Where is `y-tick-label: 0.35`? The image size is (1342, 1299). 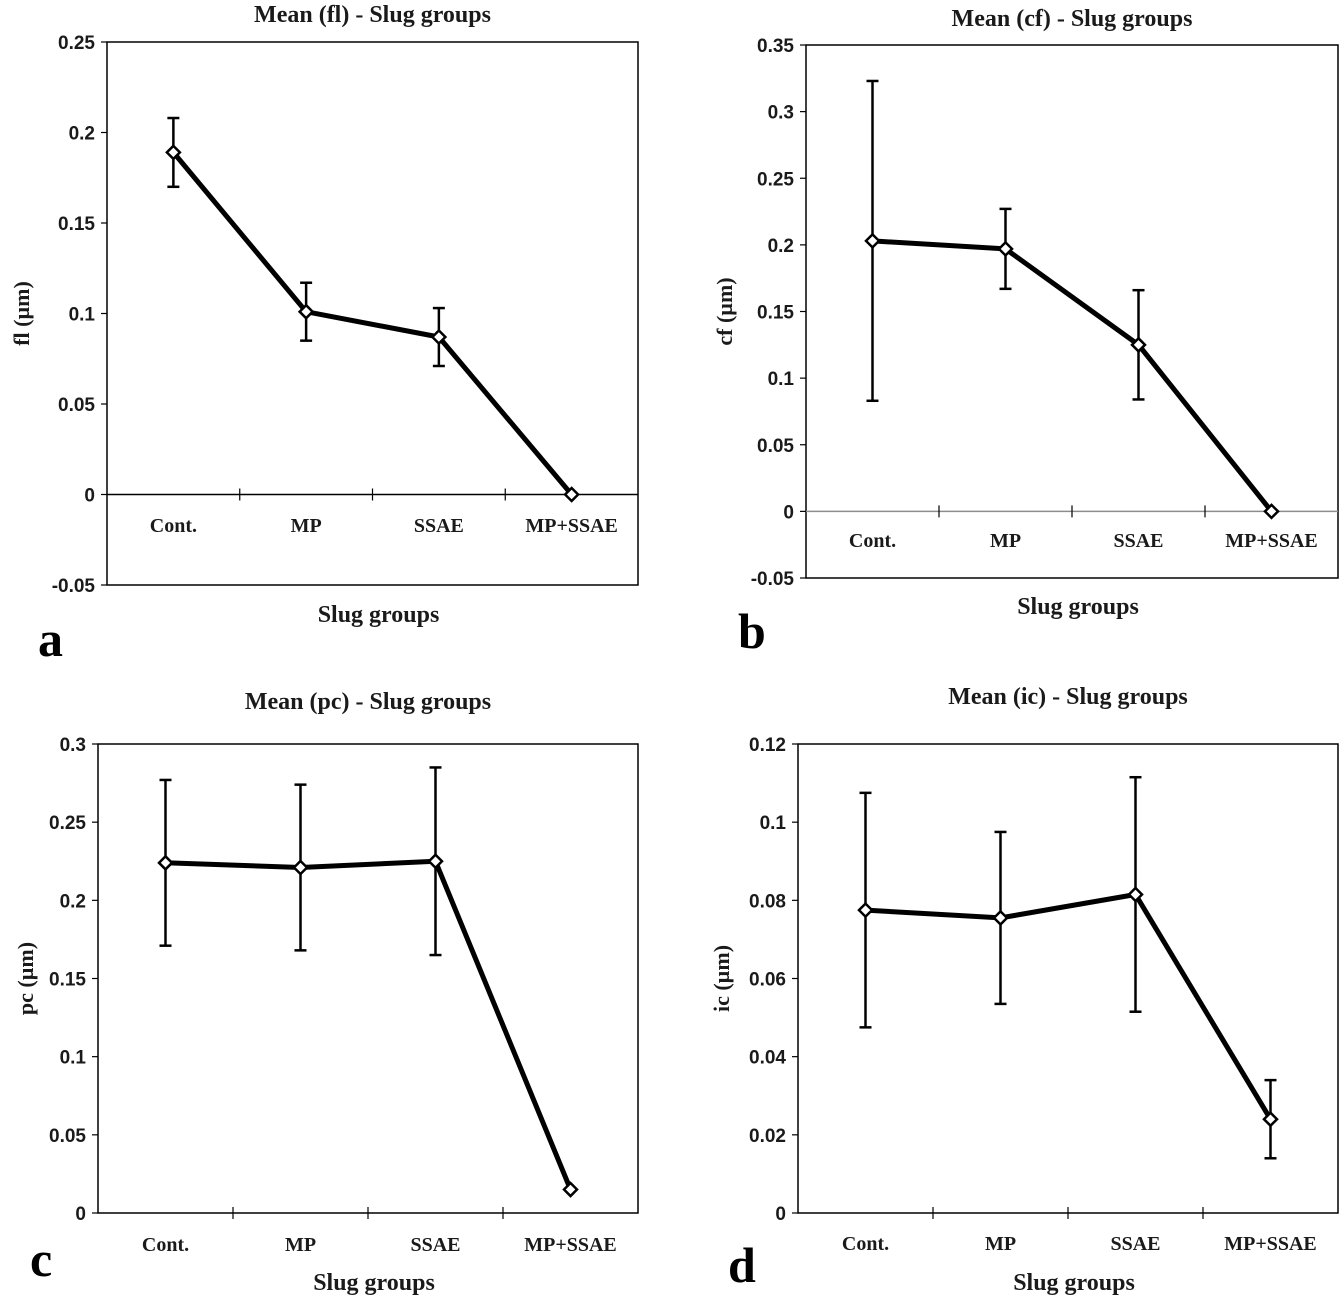
y-tick-label: 0.35 is located at coordinates (775, 46).